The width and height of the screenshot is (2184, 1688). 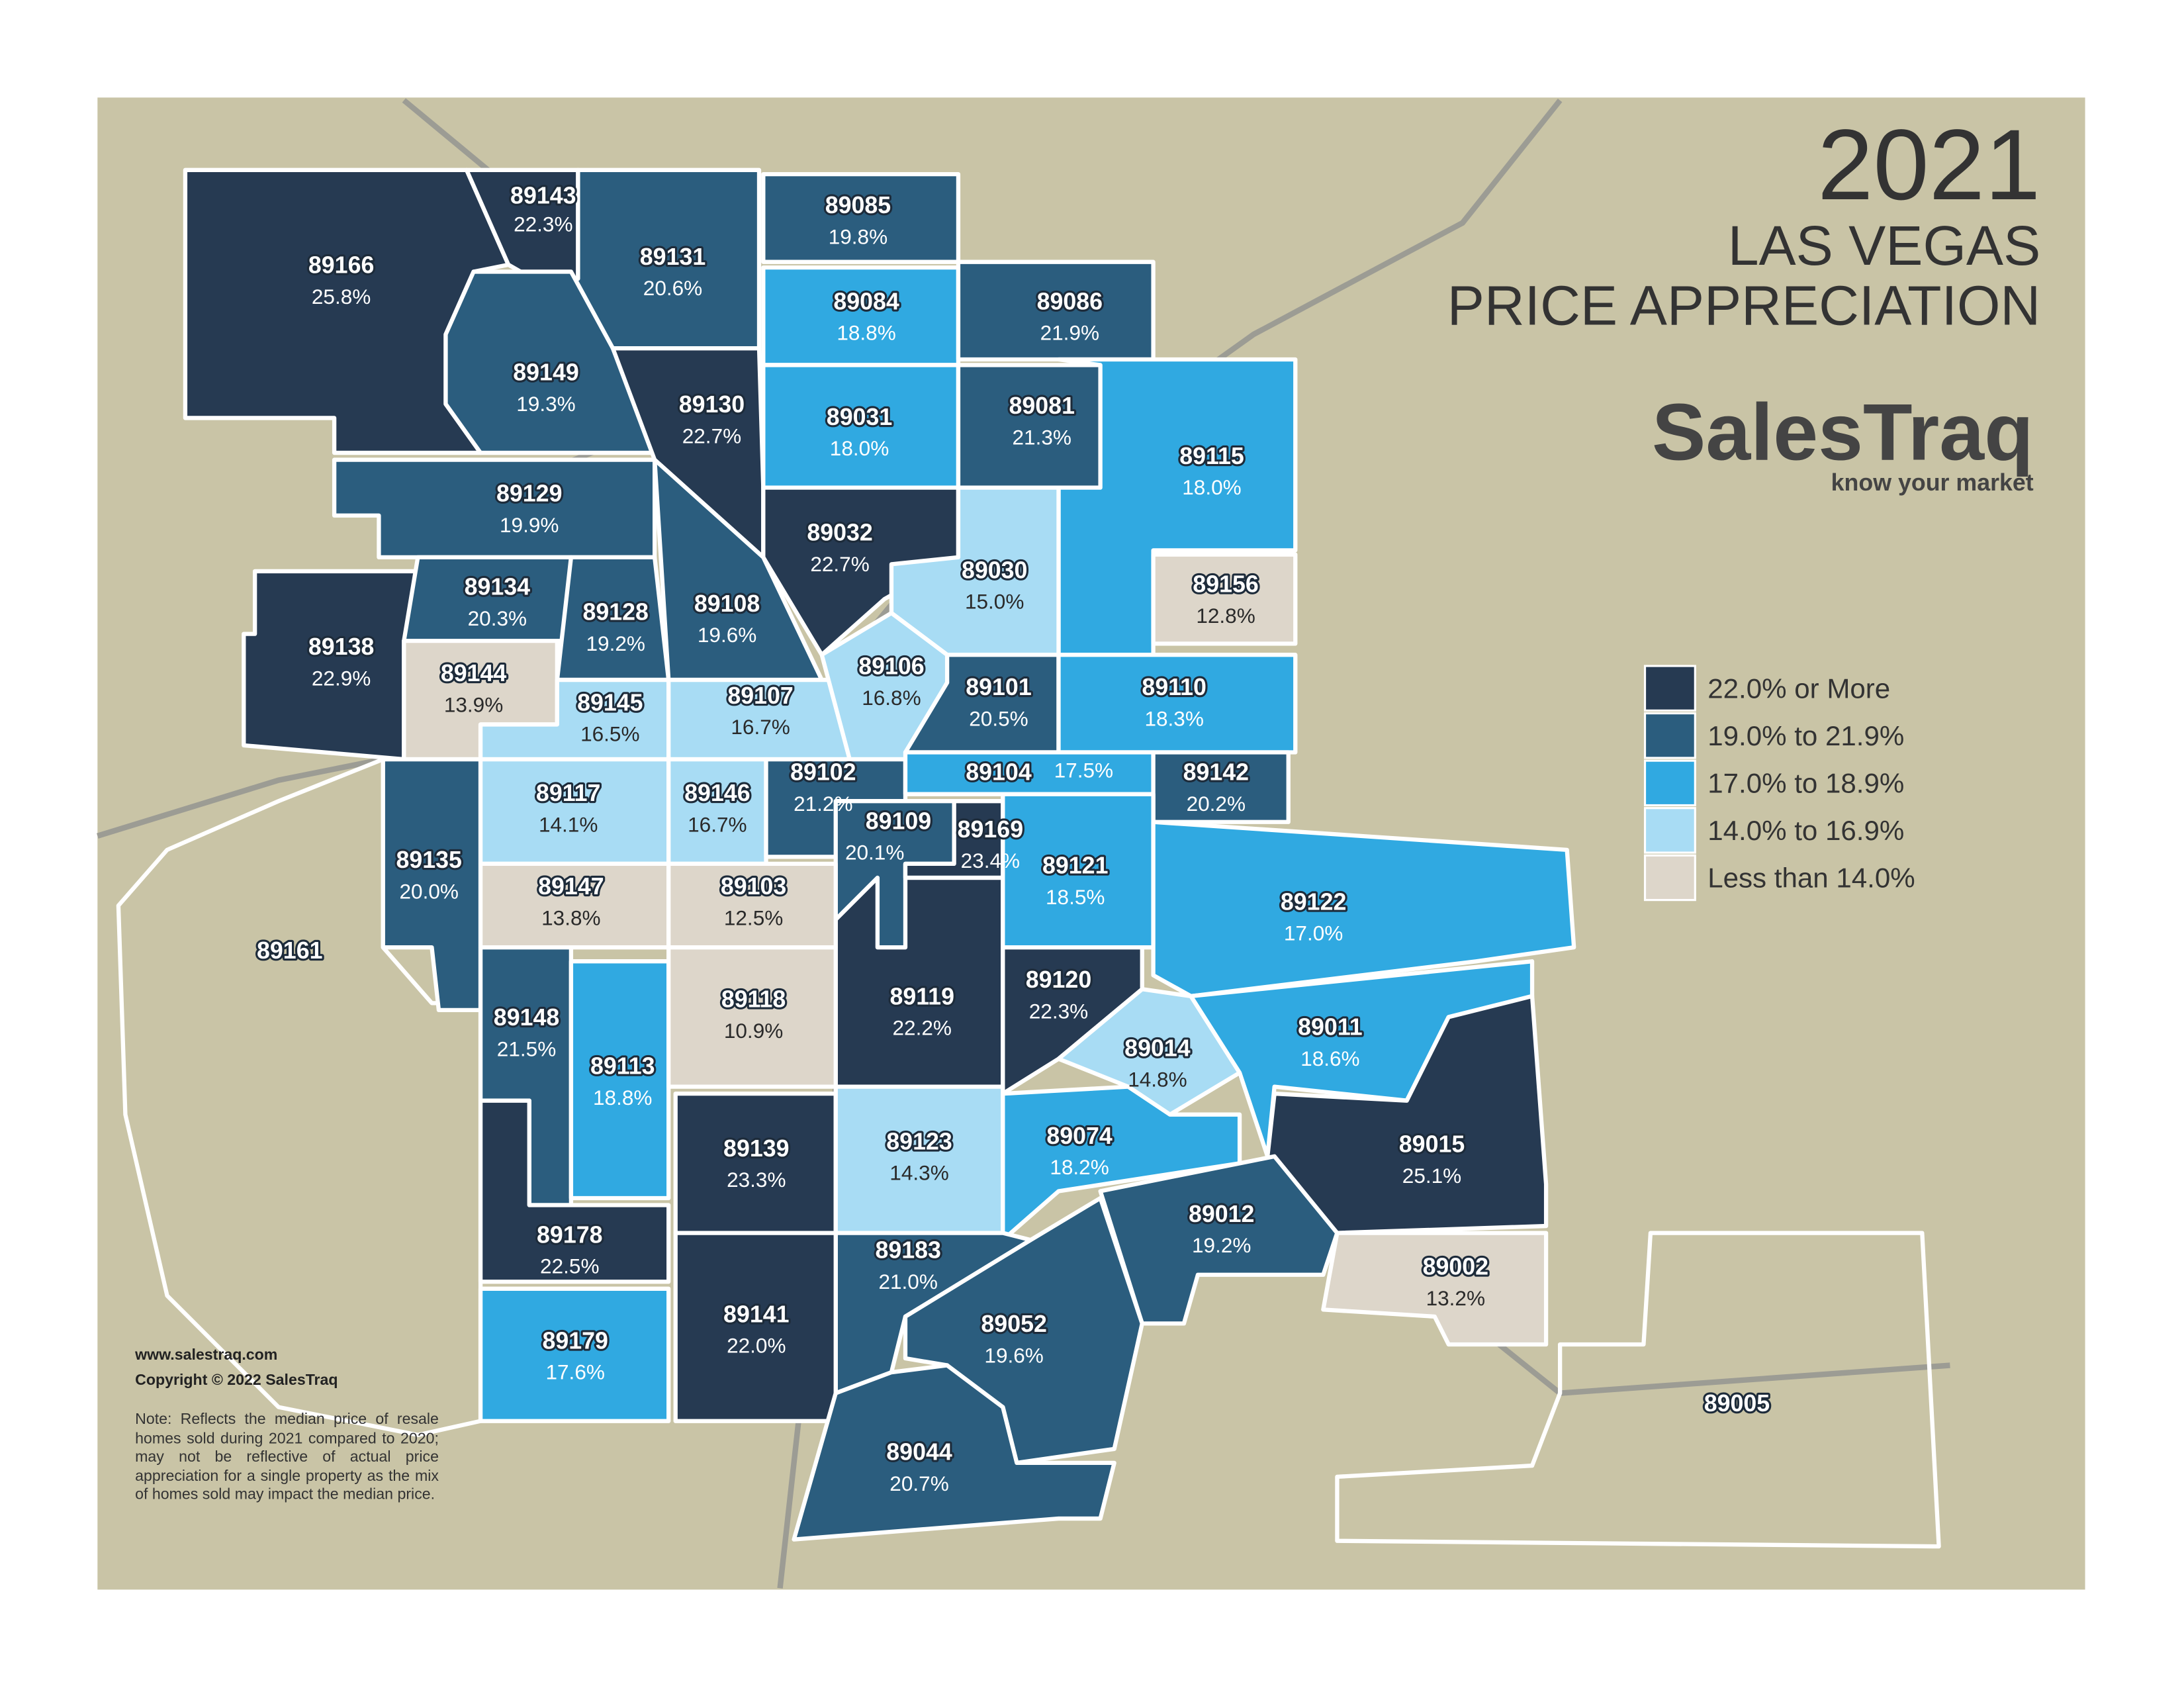 What do you see at coordinates (616, 643) in the screenshot?
I see `zip-change: 19.2%` at bounding box center [616, 643].